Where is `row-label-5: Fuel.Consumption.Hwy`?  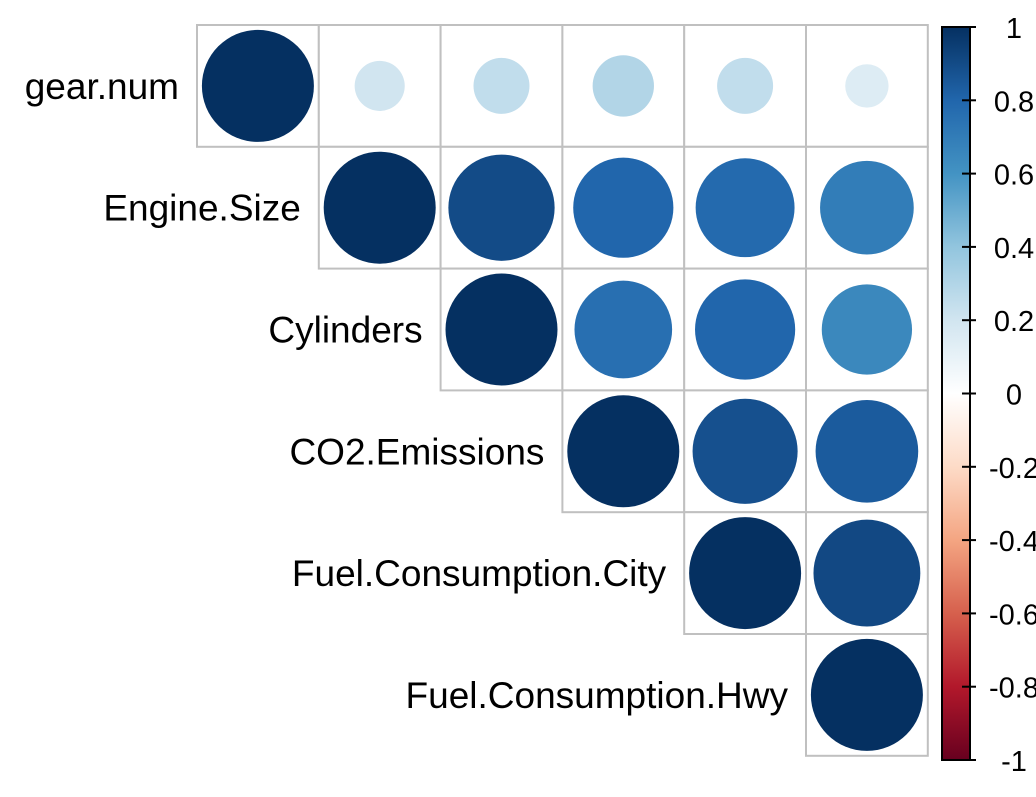
row-label-5: Fuel.Consumption.Hwy is located at coordinates (597, 695).